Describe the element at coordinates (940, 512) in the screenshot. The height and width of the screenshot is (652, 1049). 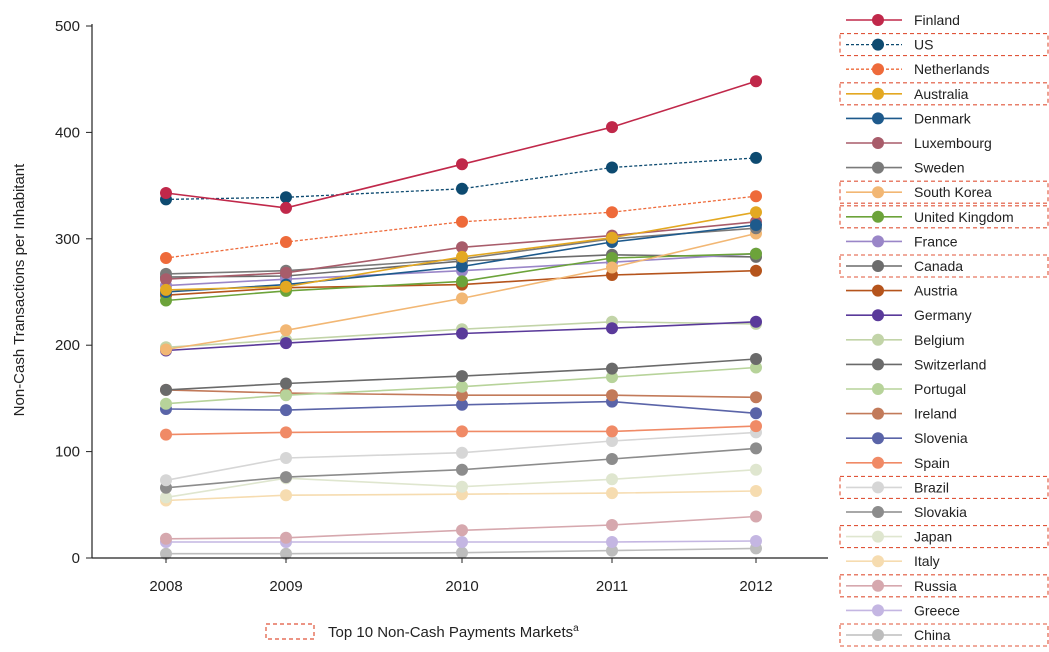
I see `legend-label: Slovakia` at that location.